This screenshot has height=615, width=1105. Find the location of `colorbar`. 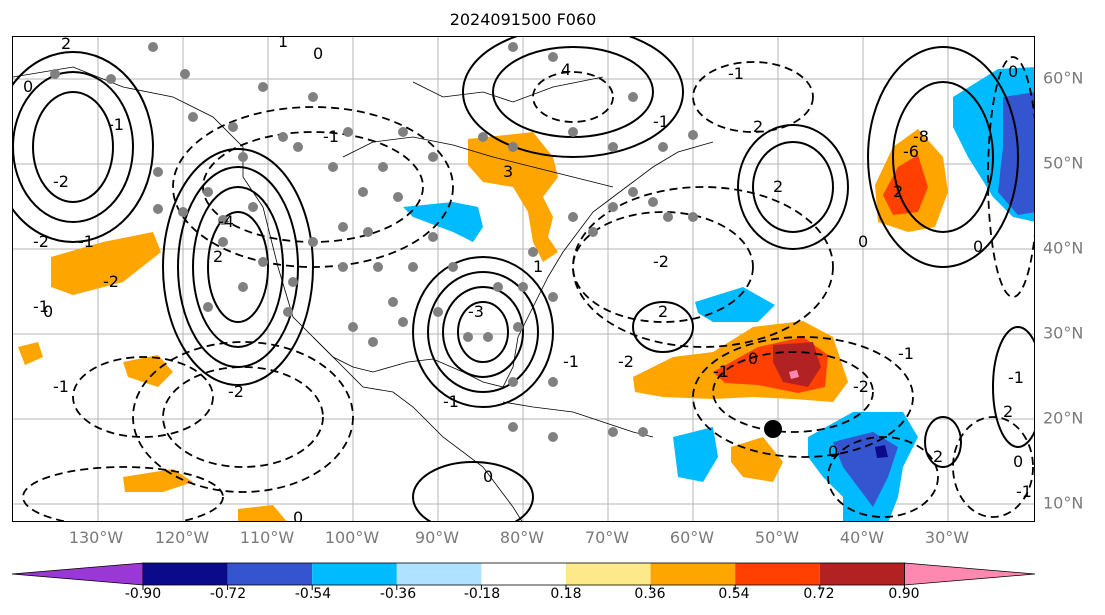

colorbar is located at coordinates (523, 576).